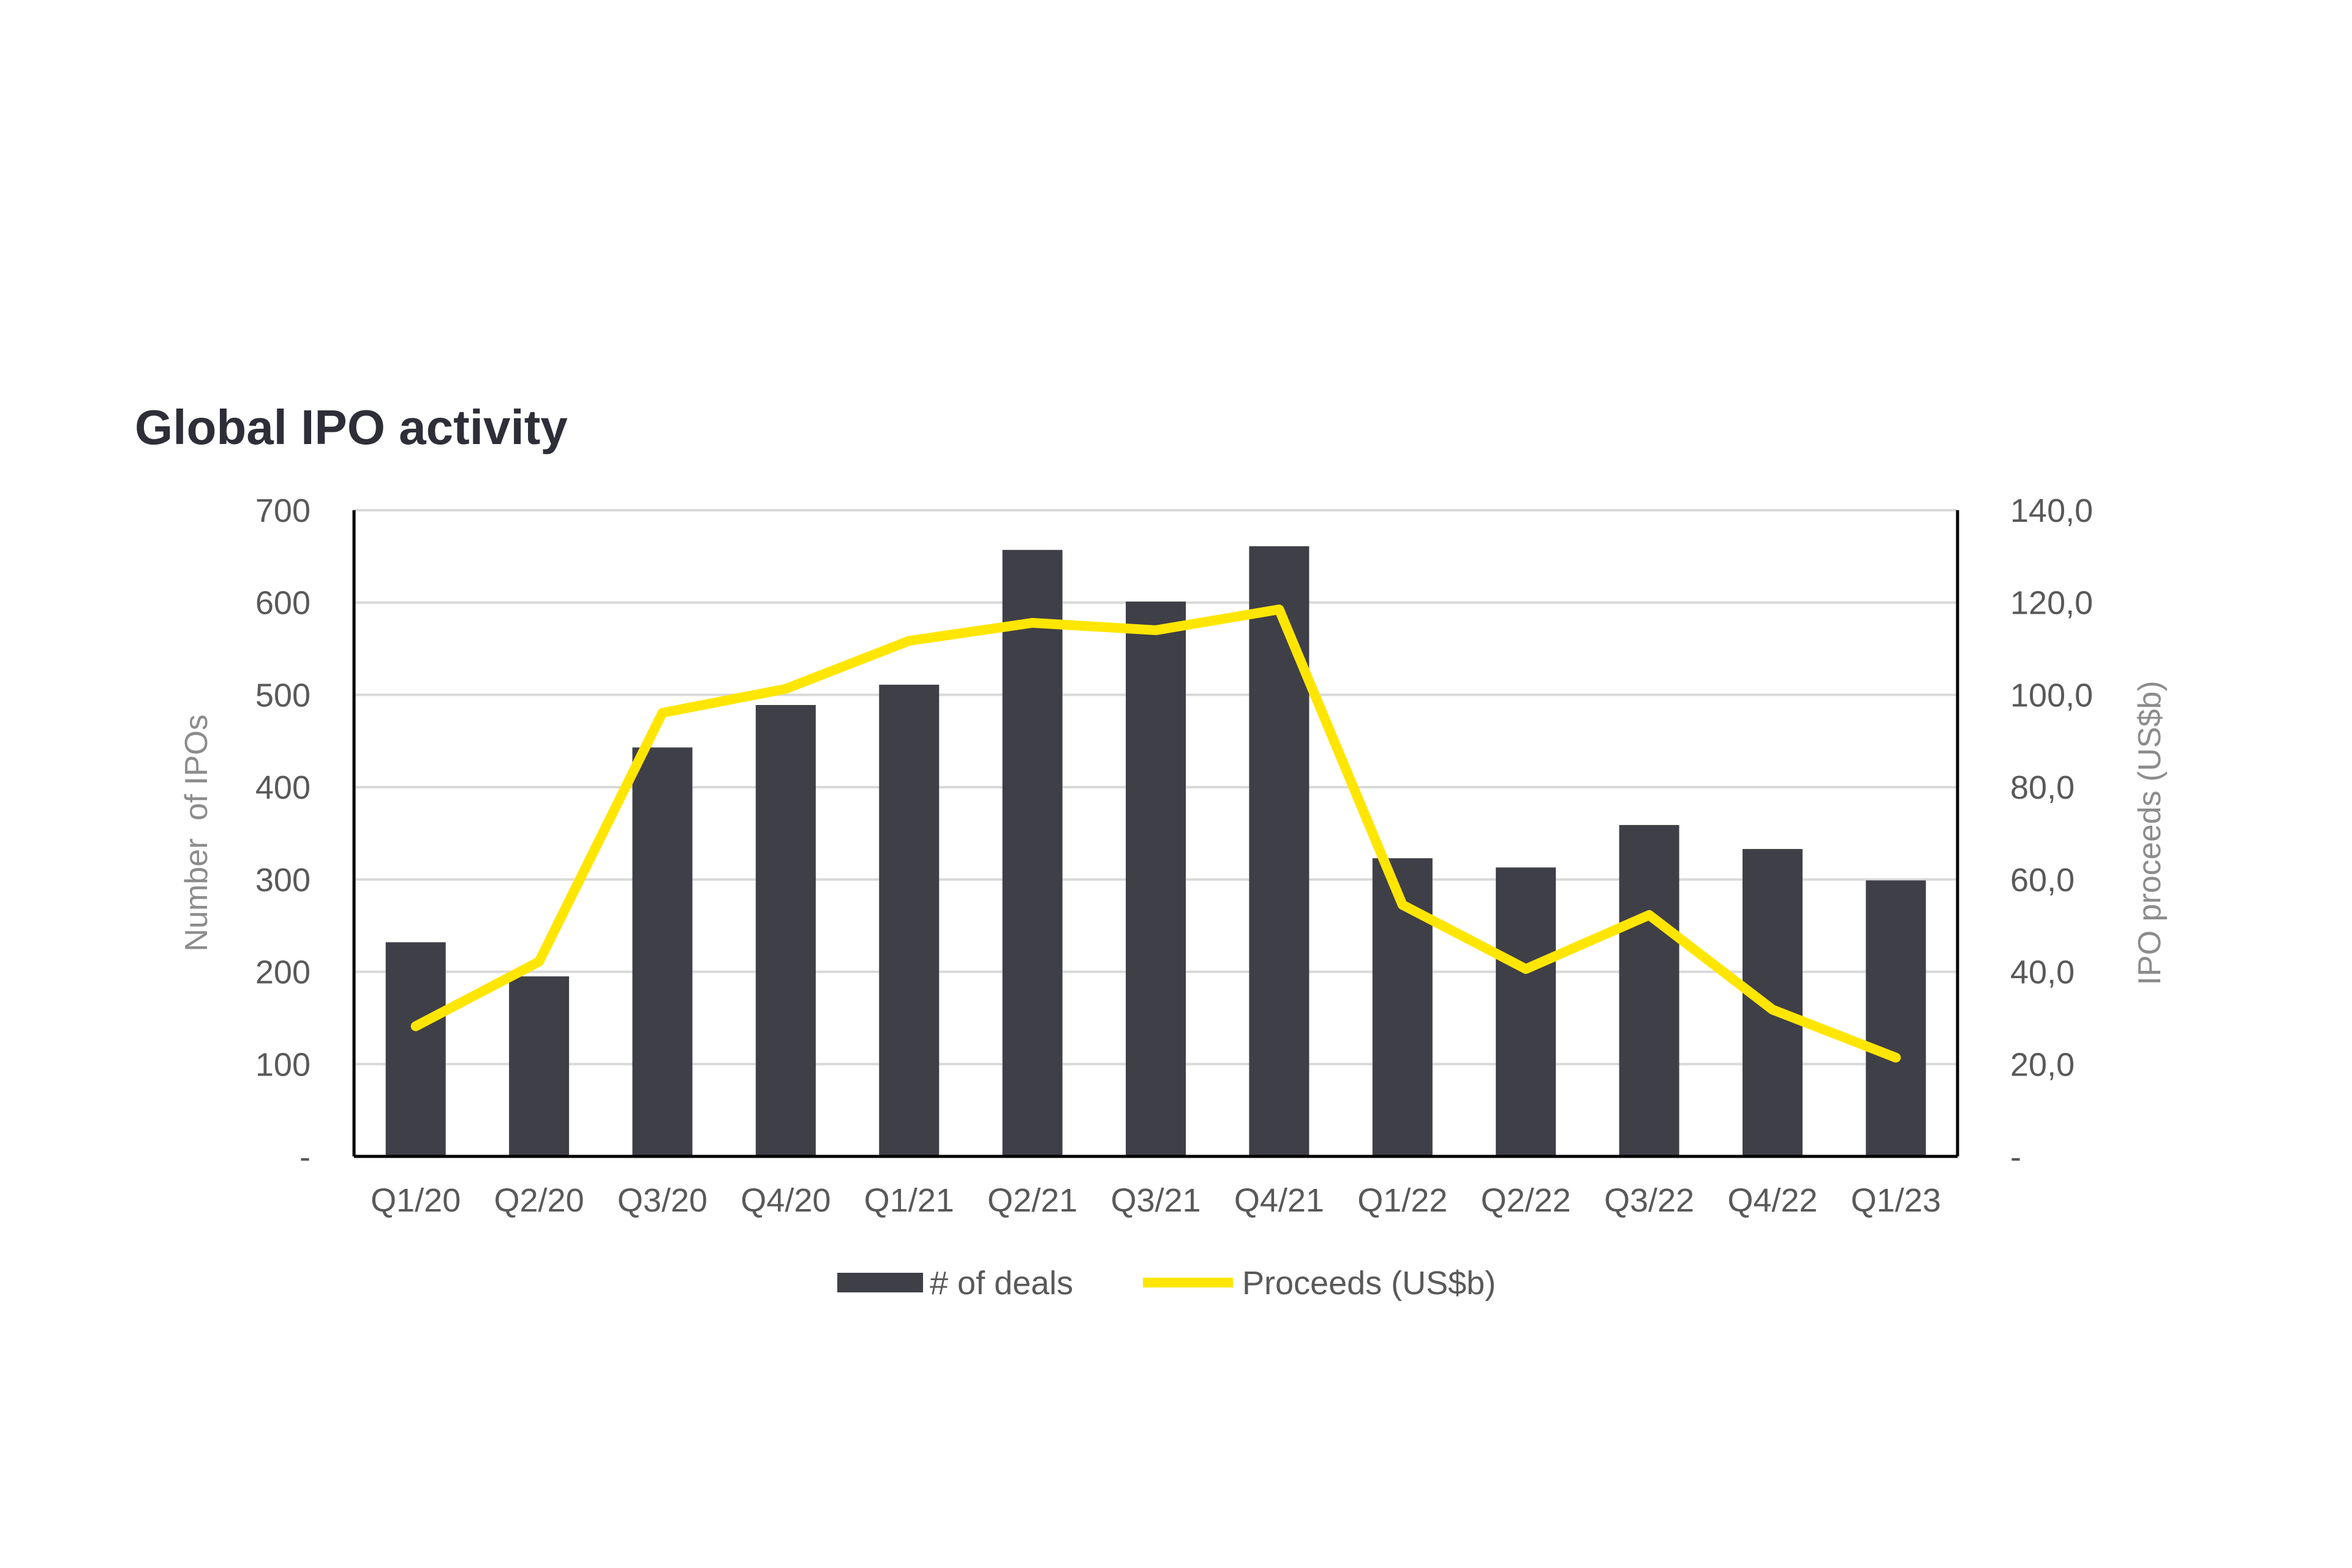 This screenshot has width=2352, height=1568. I want to click on bar-Q1/20, so click(416, 1049).